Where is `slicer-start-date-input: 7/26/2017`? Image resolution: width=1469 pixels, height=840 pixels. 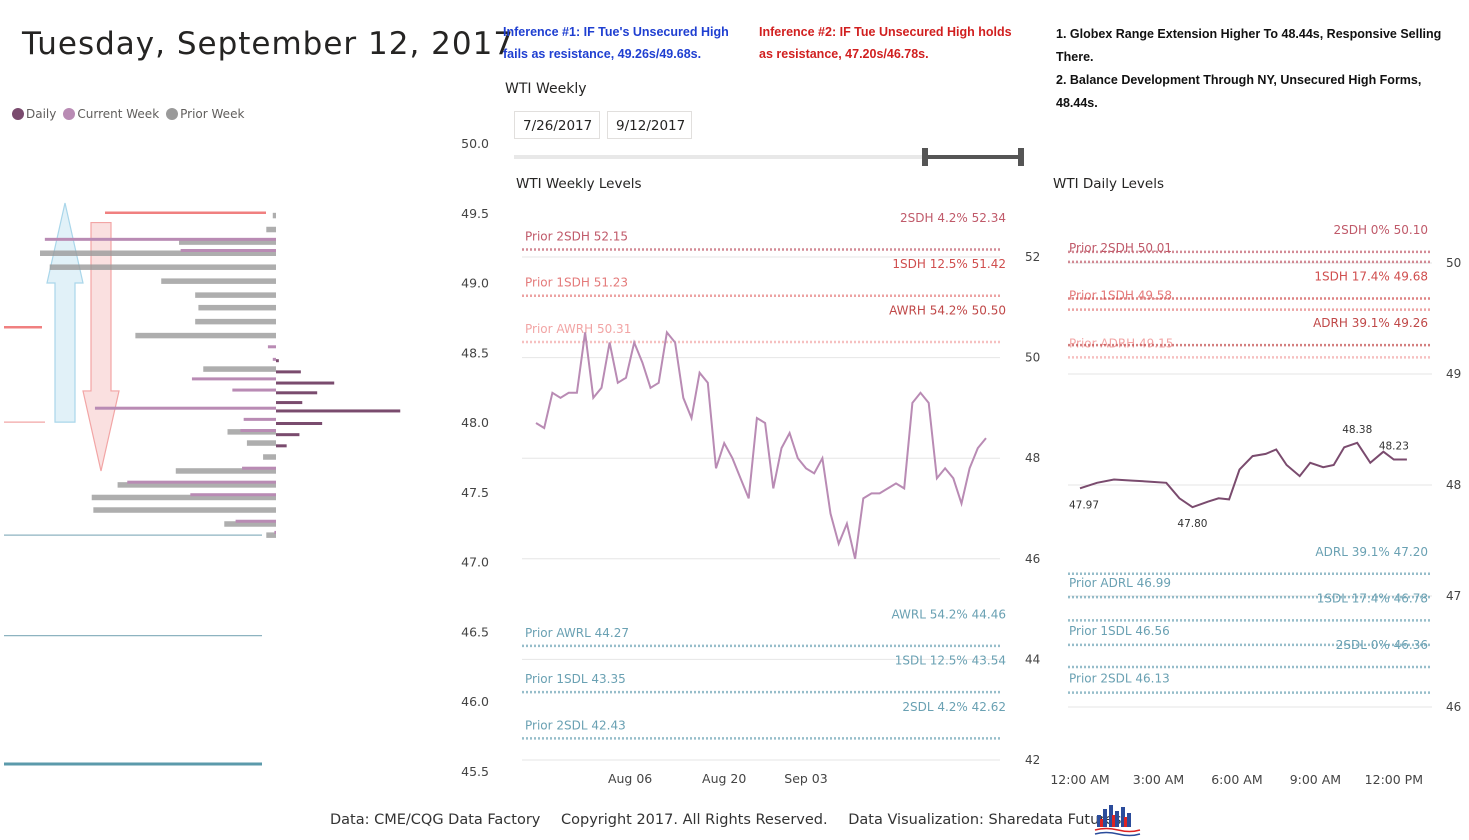 slicer-start-date-input: 7/26/2017 is located at coordinates (557, 125).